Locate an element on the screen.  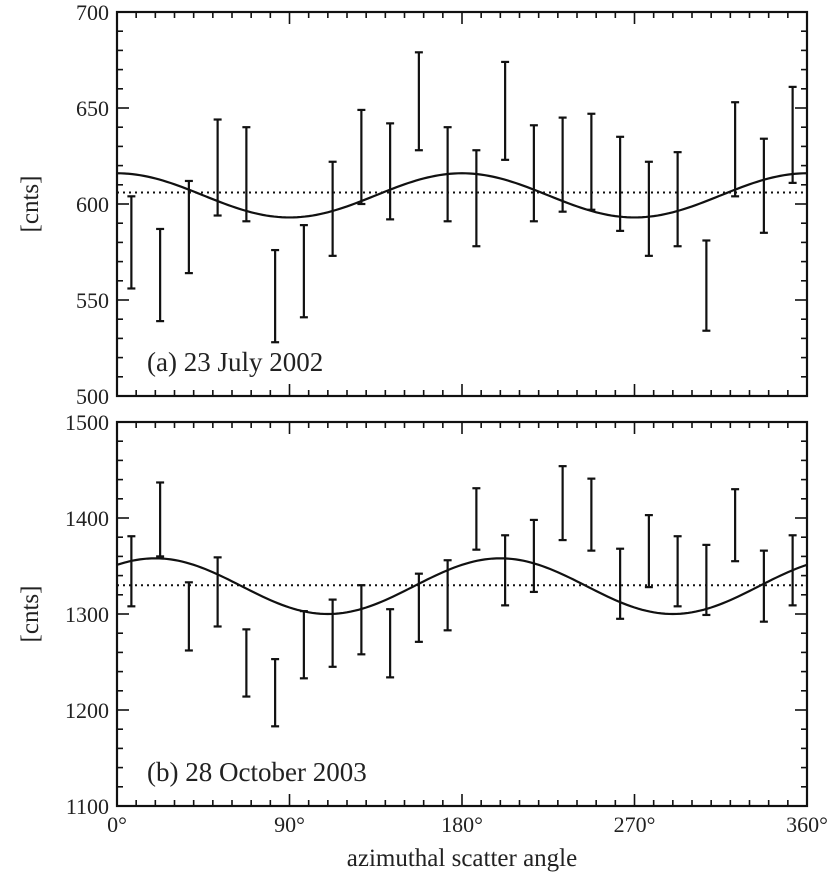
y-tick-label: 500 is located at coordinates (92, 396).